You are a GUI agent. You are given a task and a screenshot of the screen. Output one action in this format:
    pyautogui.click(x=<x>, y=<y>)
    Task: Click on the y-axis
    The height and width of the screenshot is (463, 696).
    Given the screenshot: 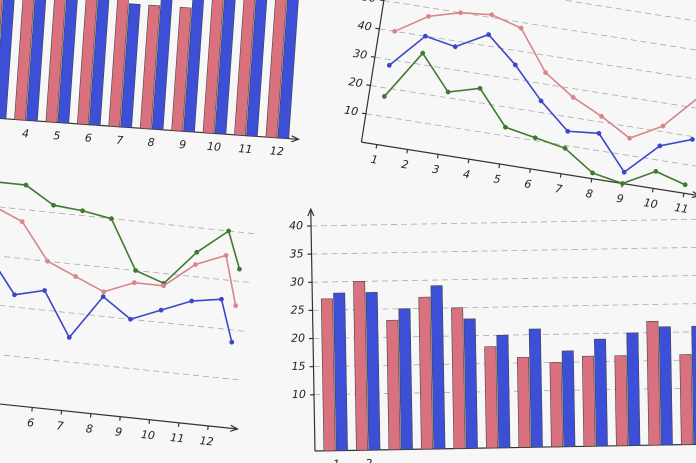 What is the action you would take?
    pyautogui.click(x=374, y=71)
    